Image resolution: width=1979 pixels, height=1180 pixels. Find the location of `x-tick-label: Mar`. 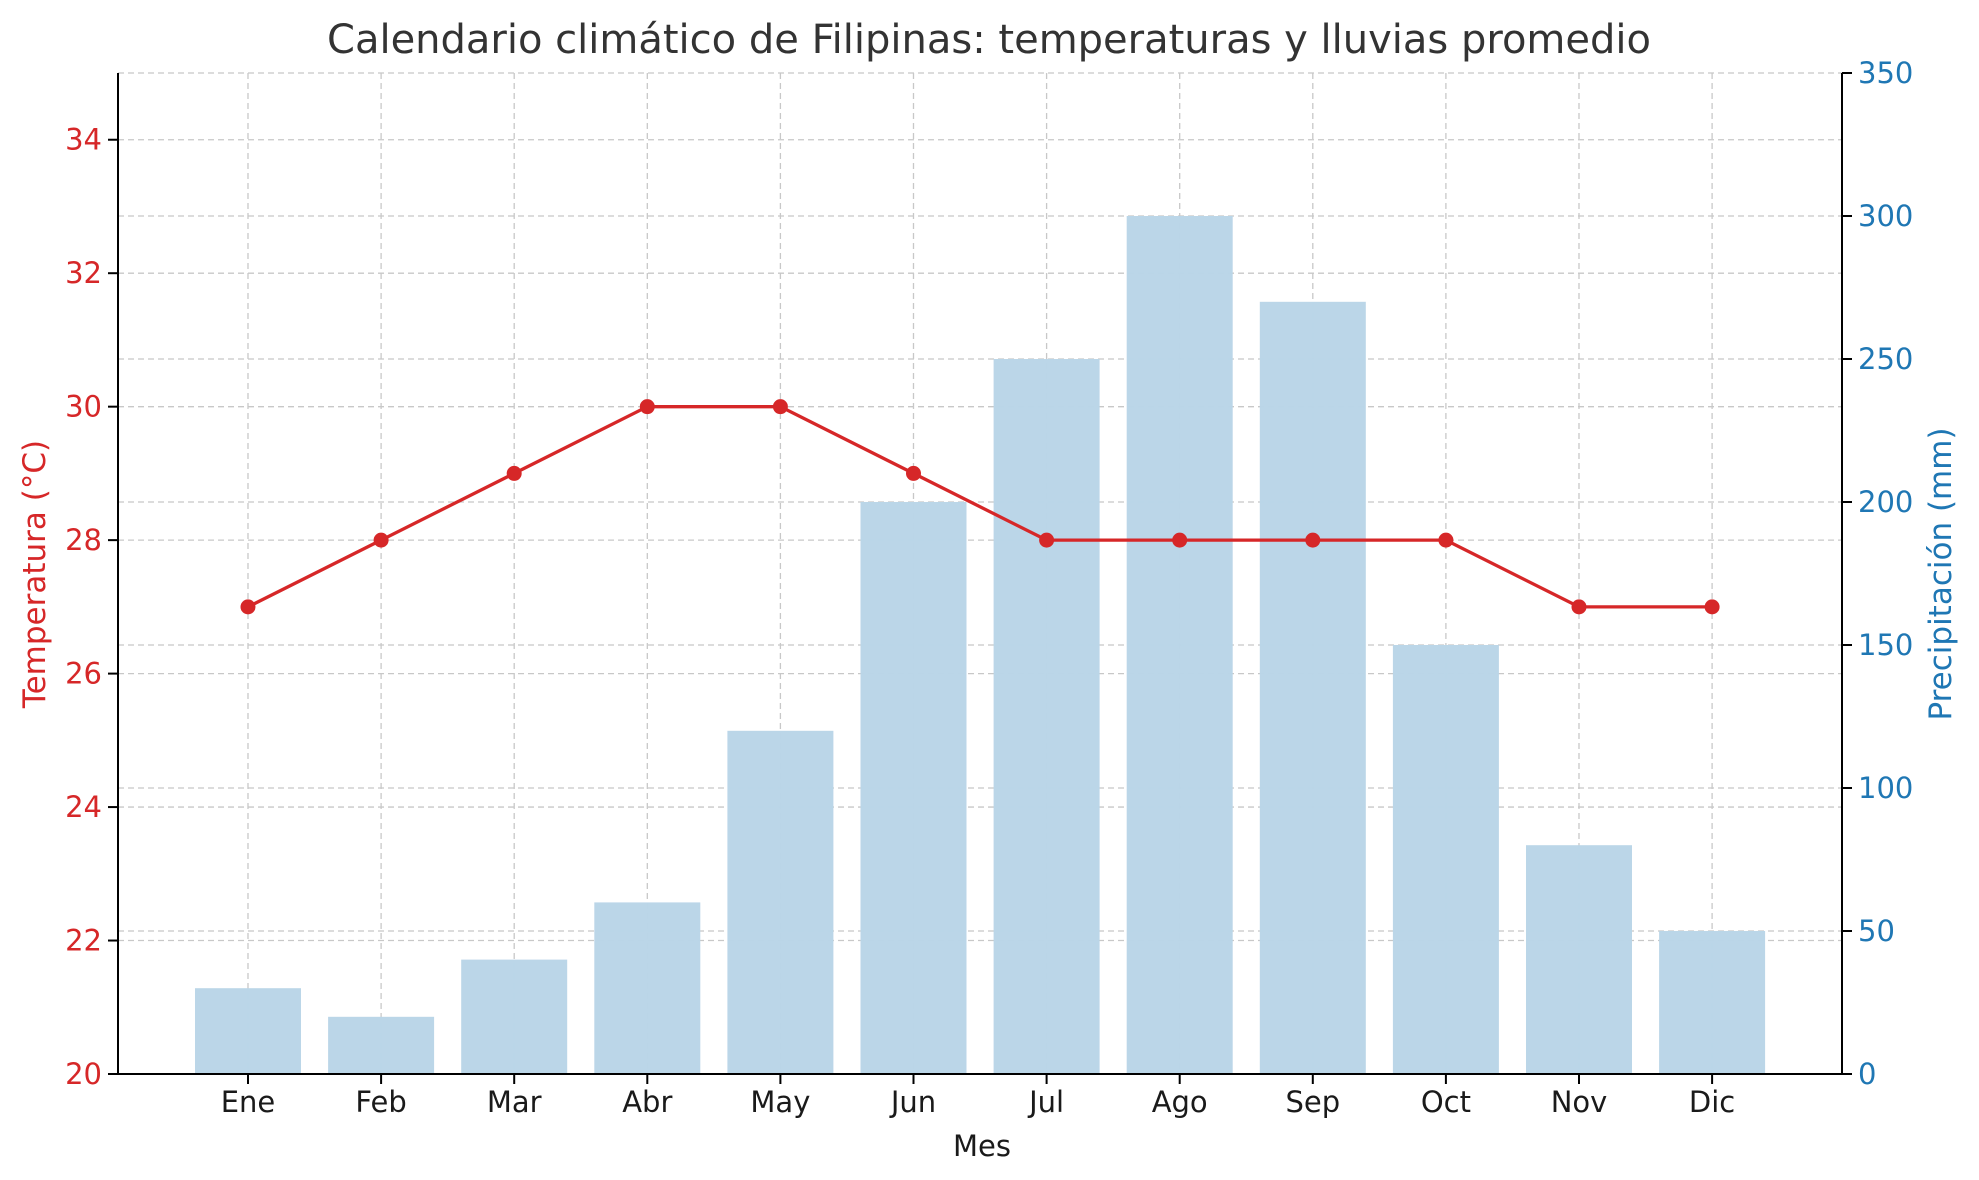

x-tick-label: Mar is located at coordinates (514, 1102).